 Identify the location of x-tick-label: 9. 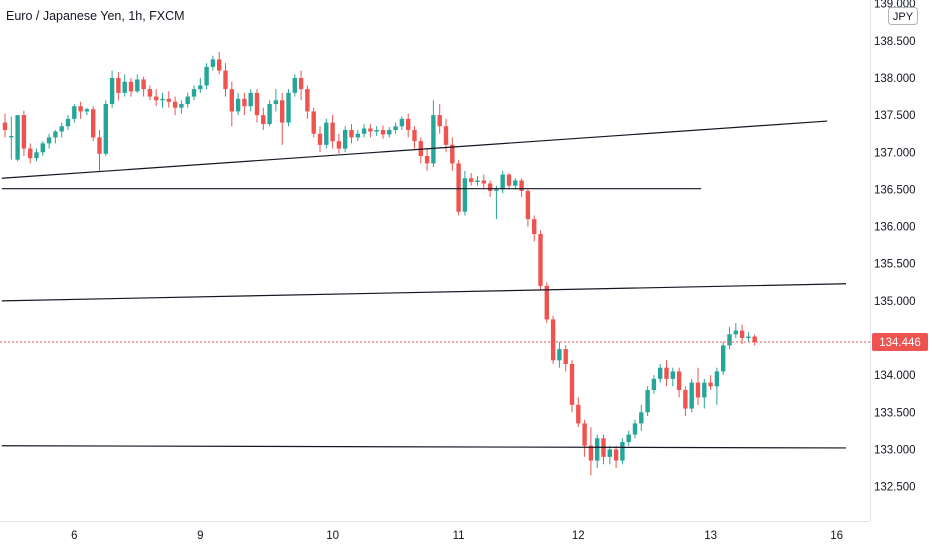
(200, 536).